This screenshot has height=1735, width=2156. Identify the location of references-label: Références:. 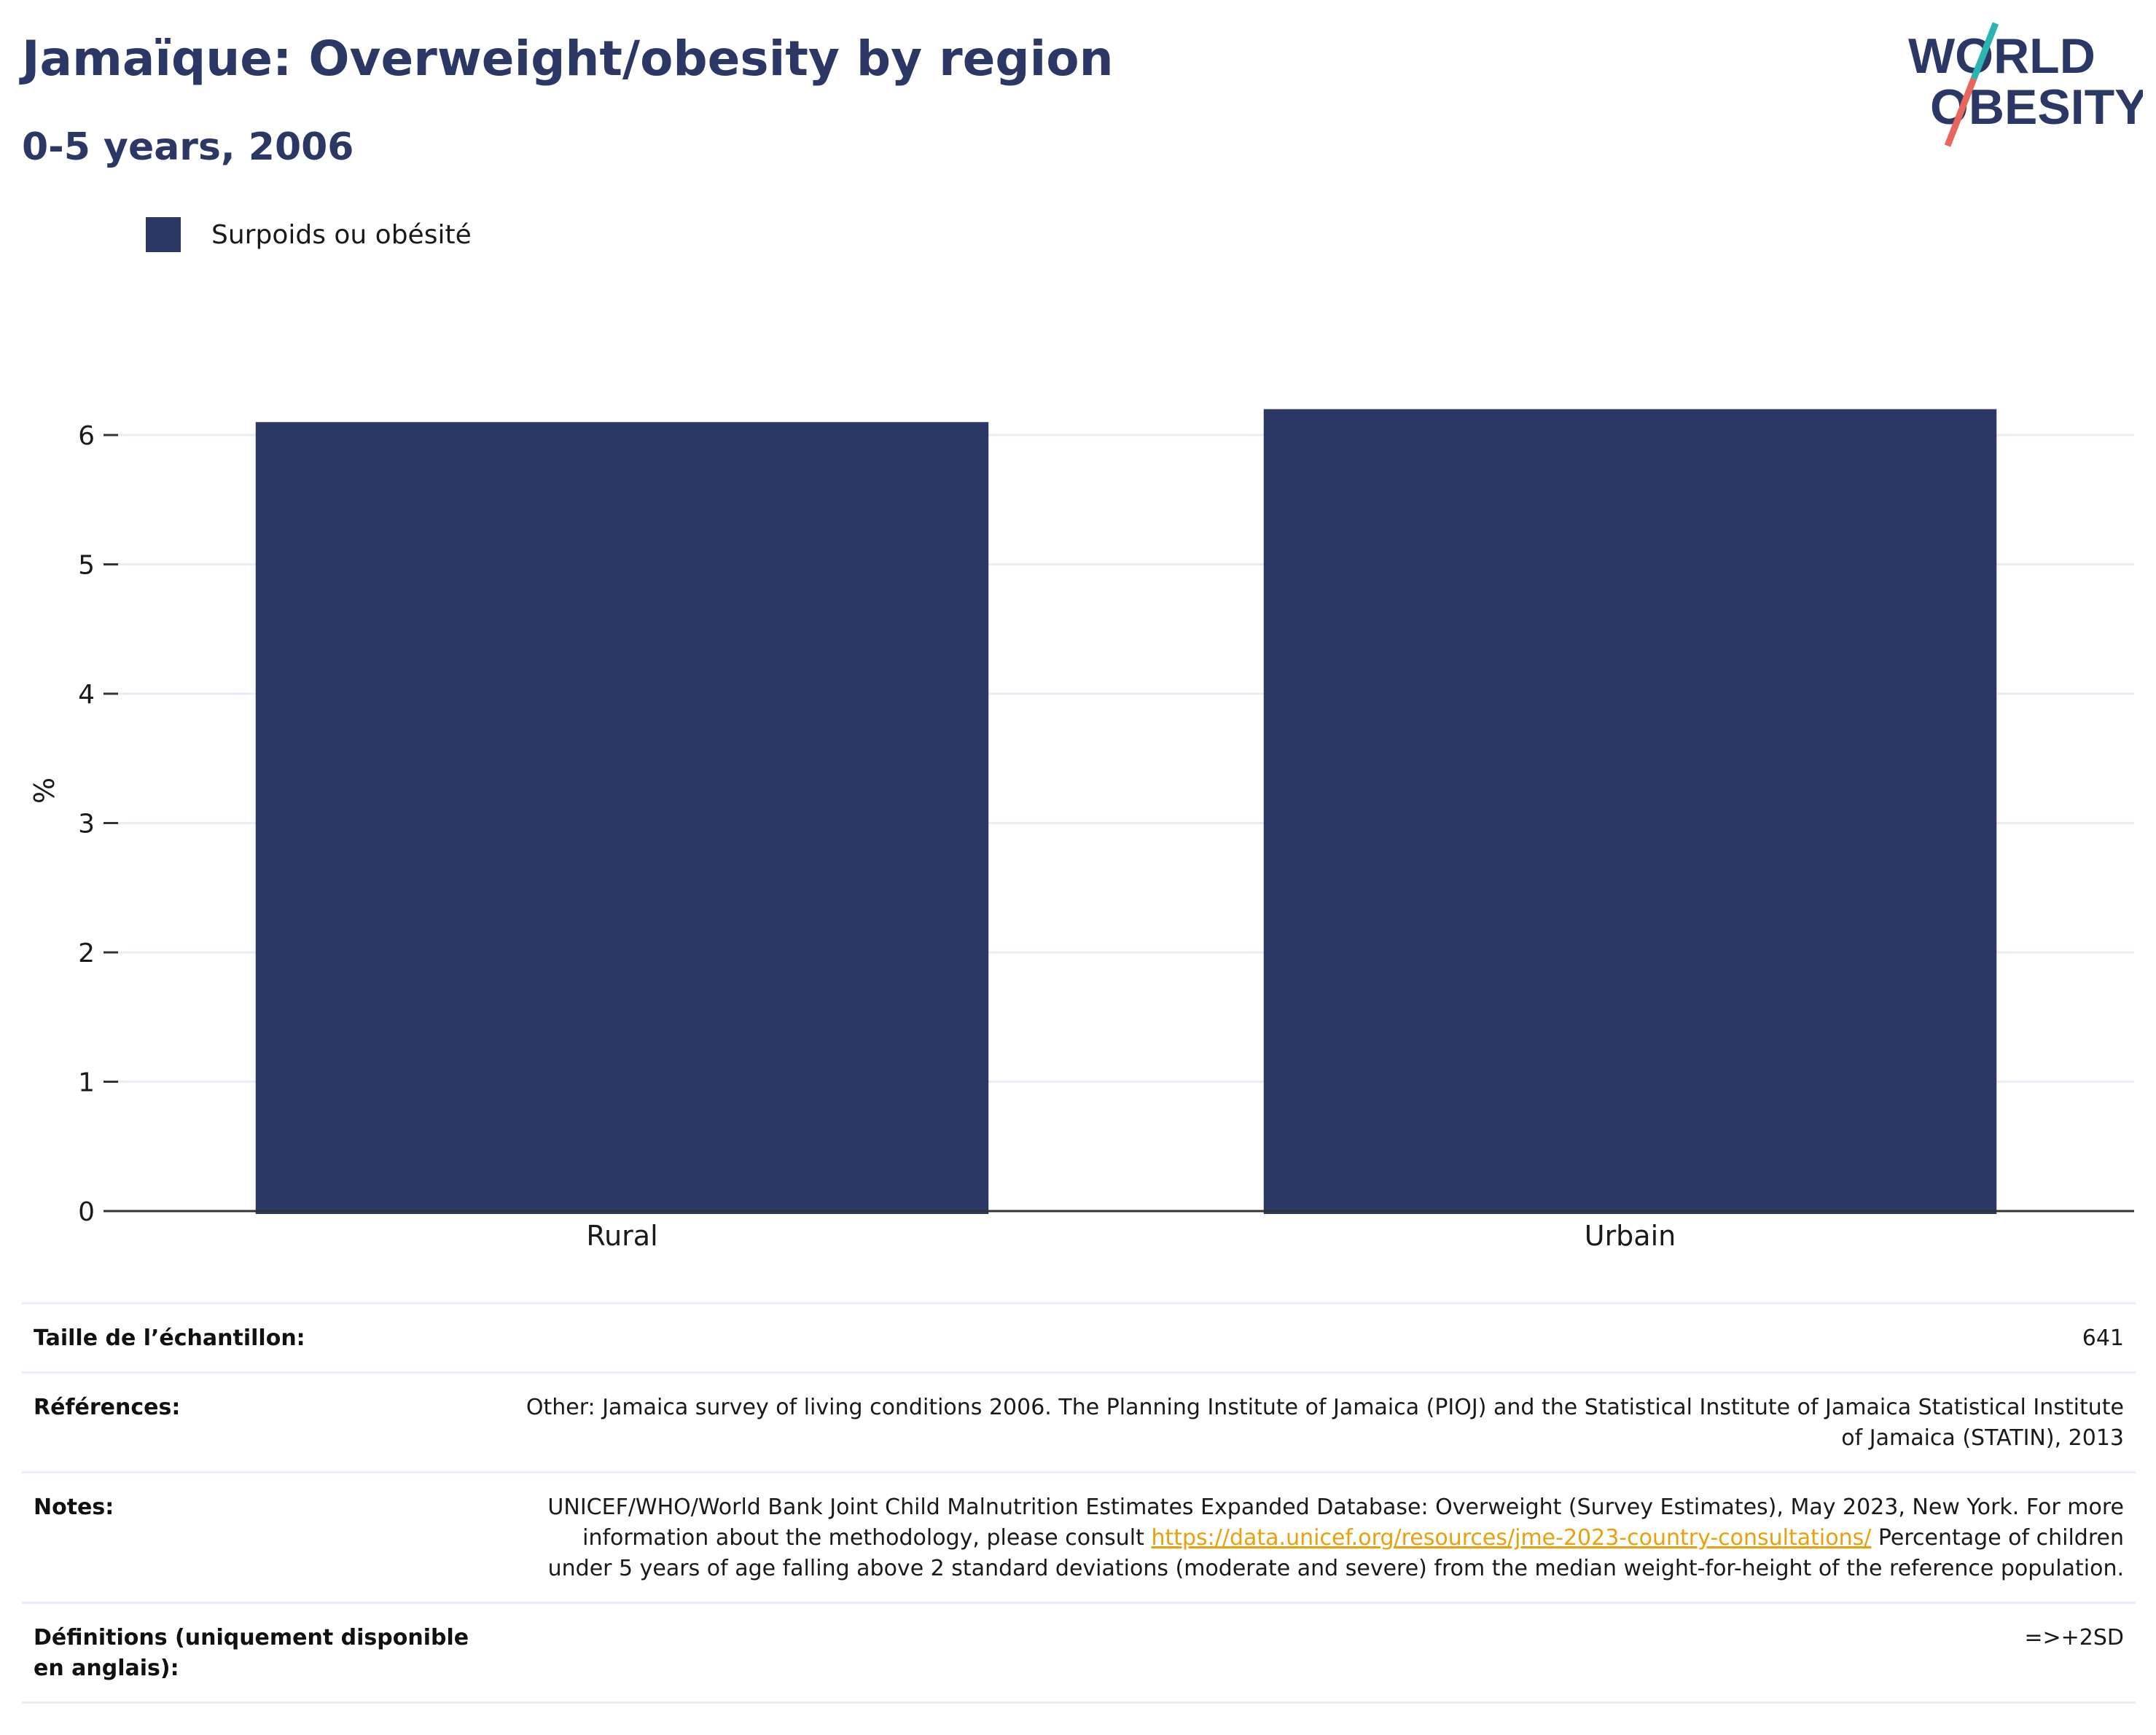
(267, 1422).